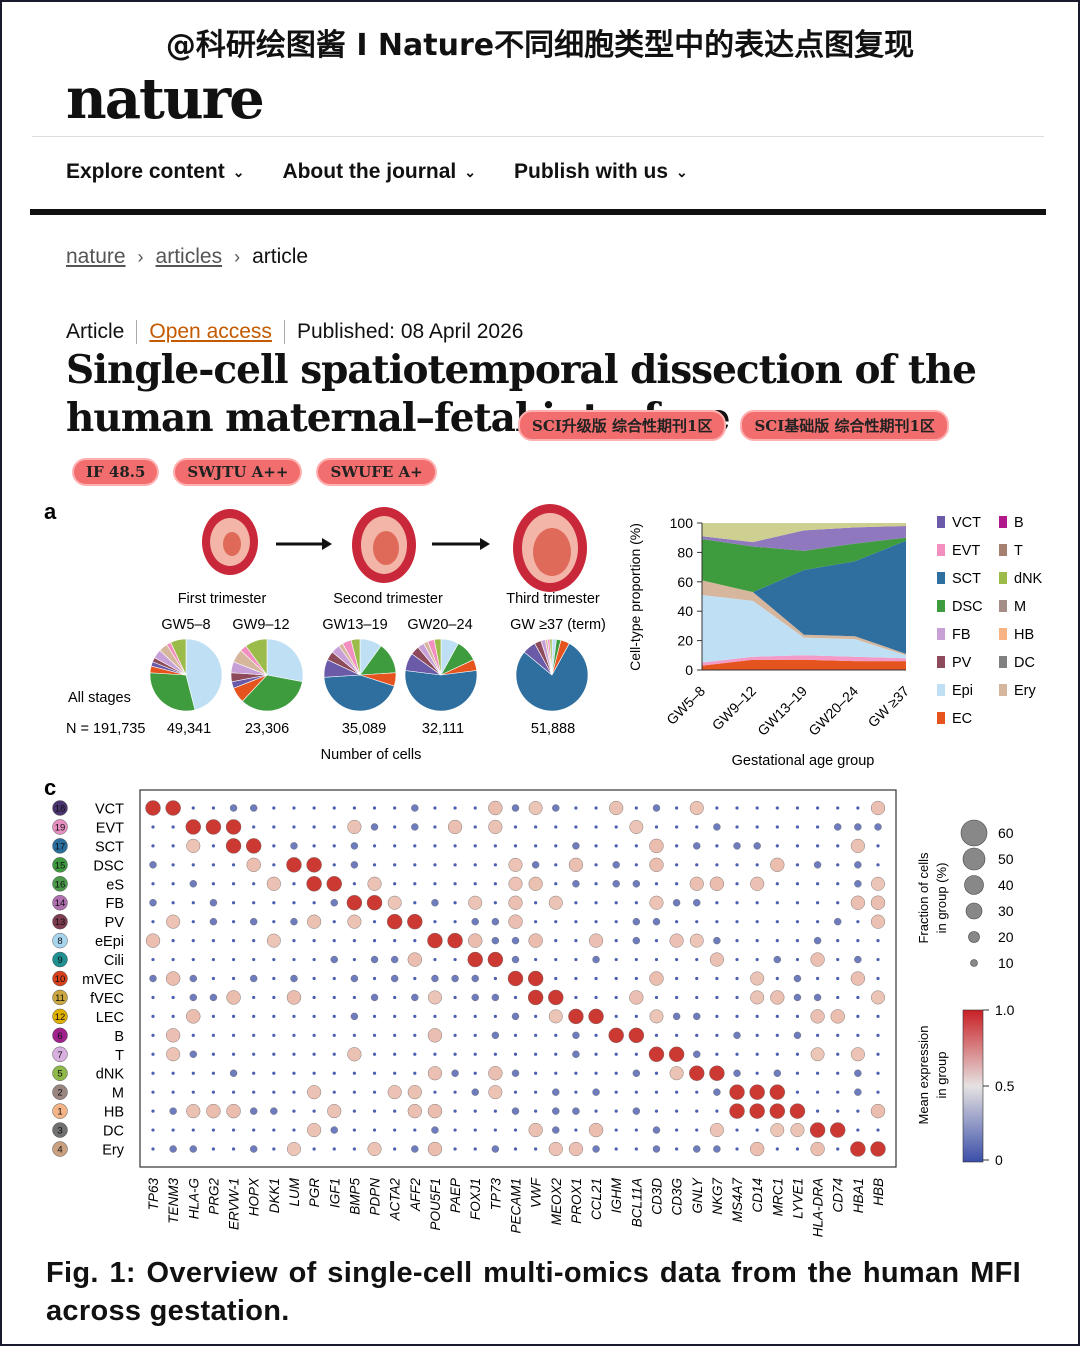  What do you see at coordinates (210, 331) in the screenshot?
I see `open-access-link: Open access` at bounding box center [210, 331].